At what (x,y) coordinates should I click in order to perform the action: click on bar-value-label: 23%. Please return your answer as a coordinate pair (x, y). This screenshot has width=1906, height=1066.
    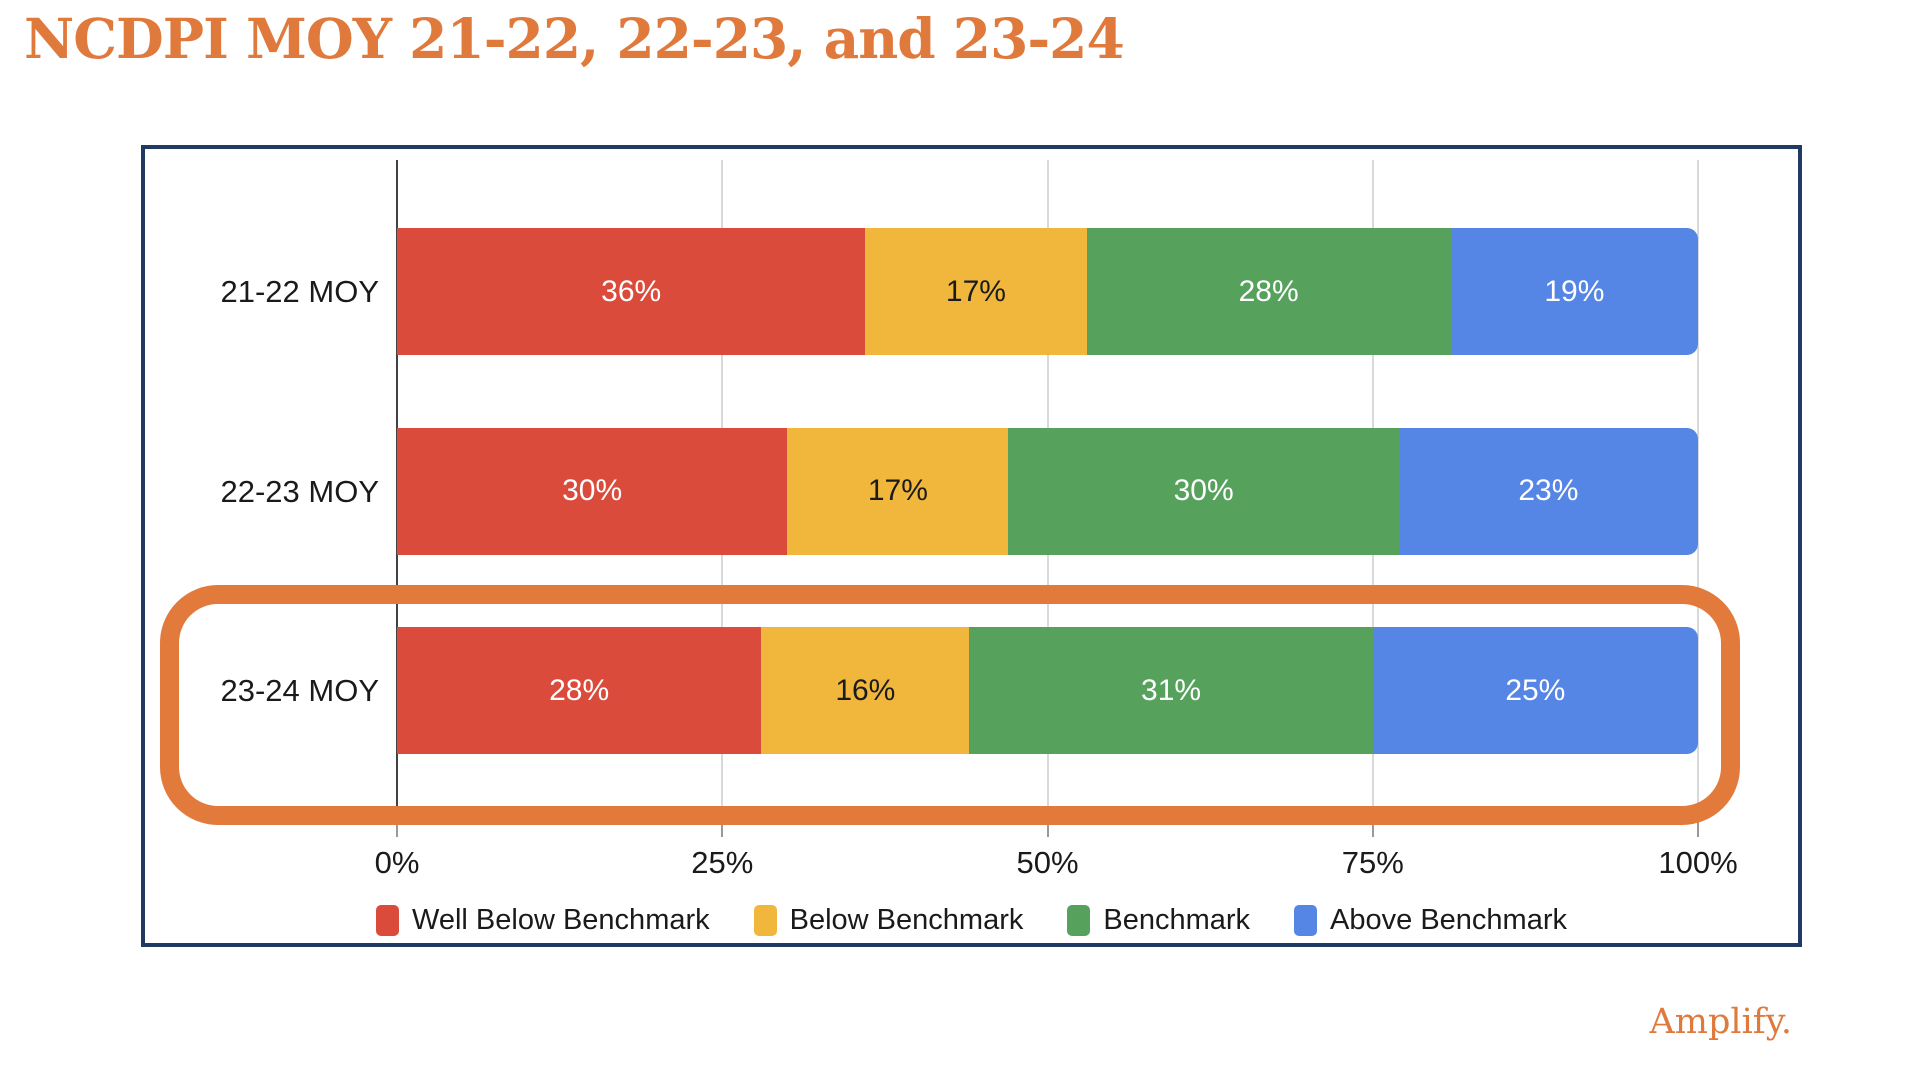
    Looking at the image, I should click on (1548, 490).